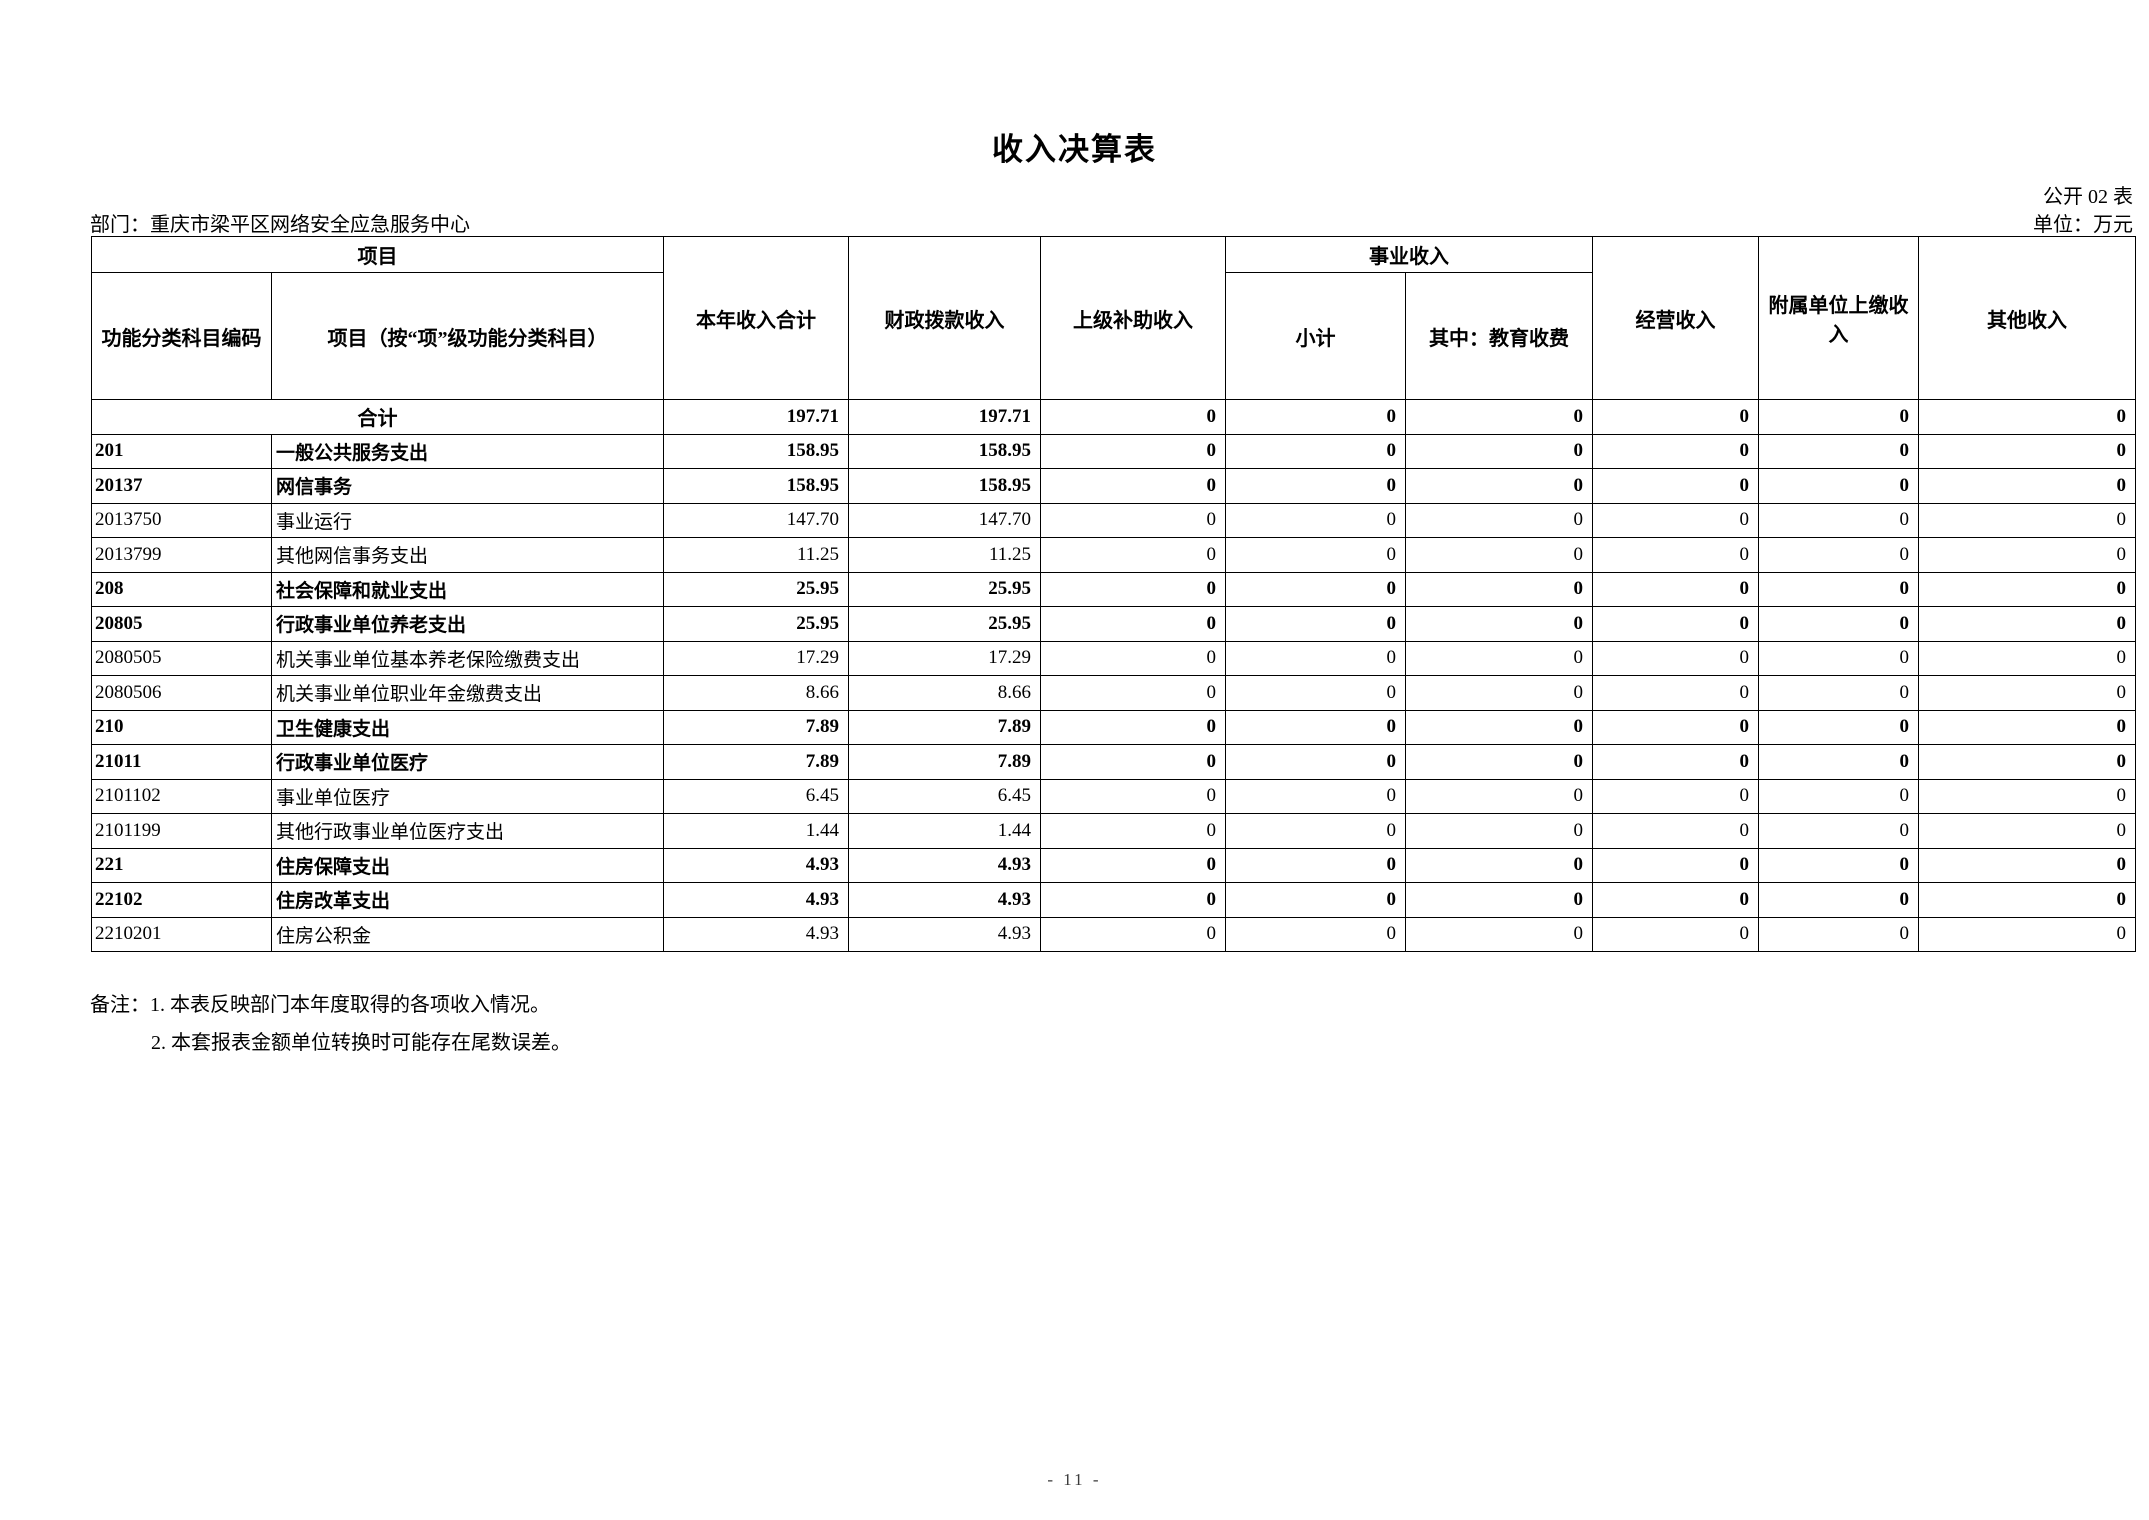  What do you see at coordinates (1675, 318) in the screenshot?
I see `col-header-operating-income: 经营收入` at bounding box center [1675, 318].